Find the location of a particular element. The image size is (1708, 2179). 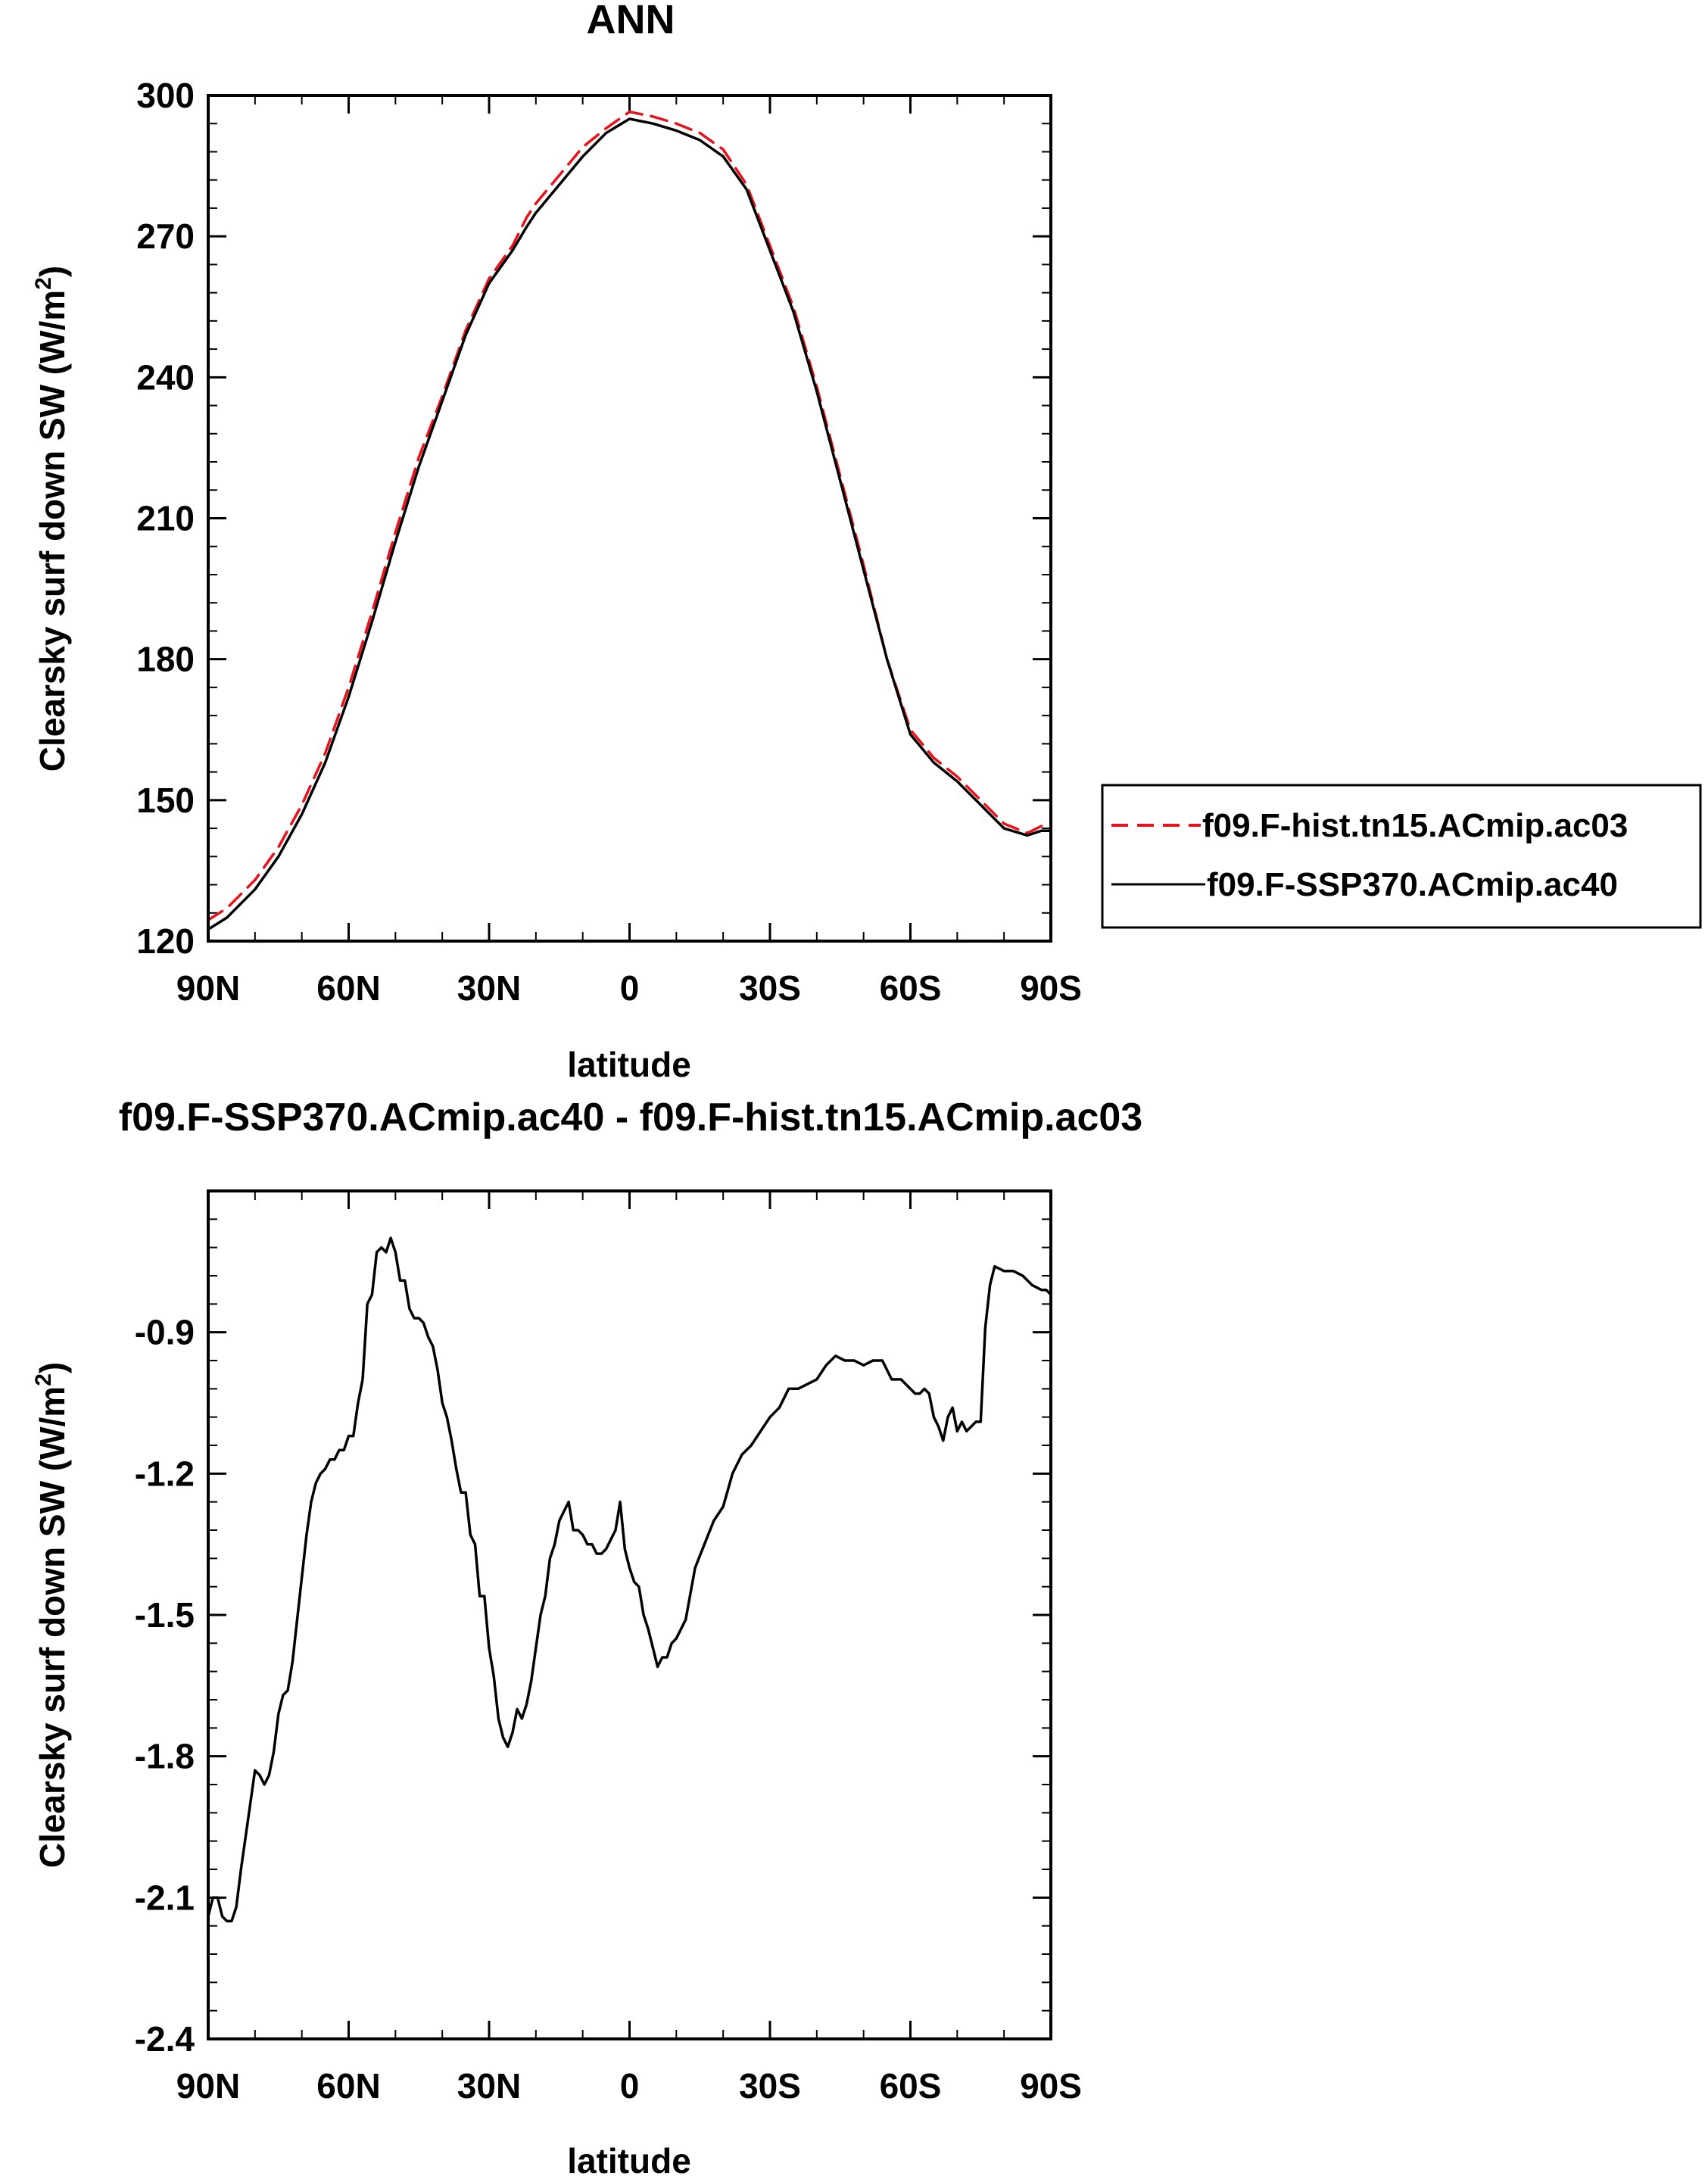

y-tick-label: 300 is located at coordinates (165, 95).